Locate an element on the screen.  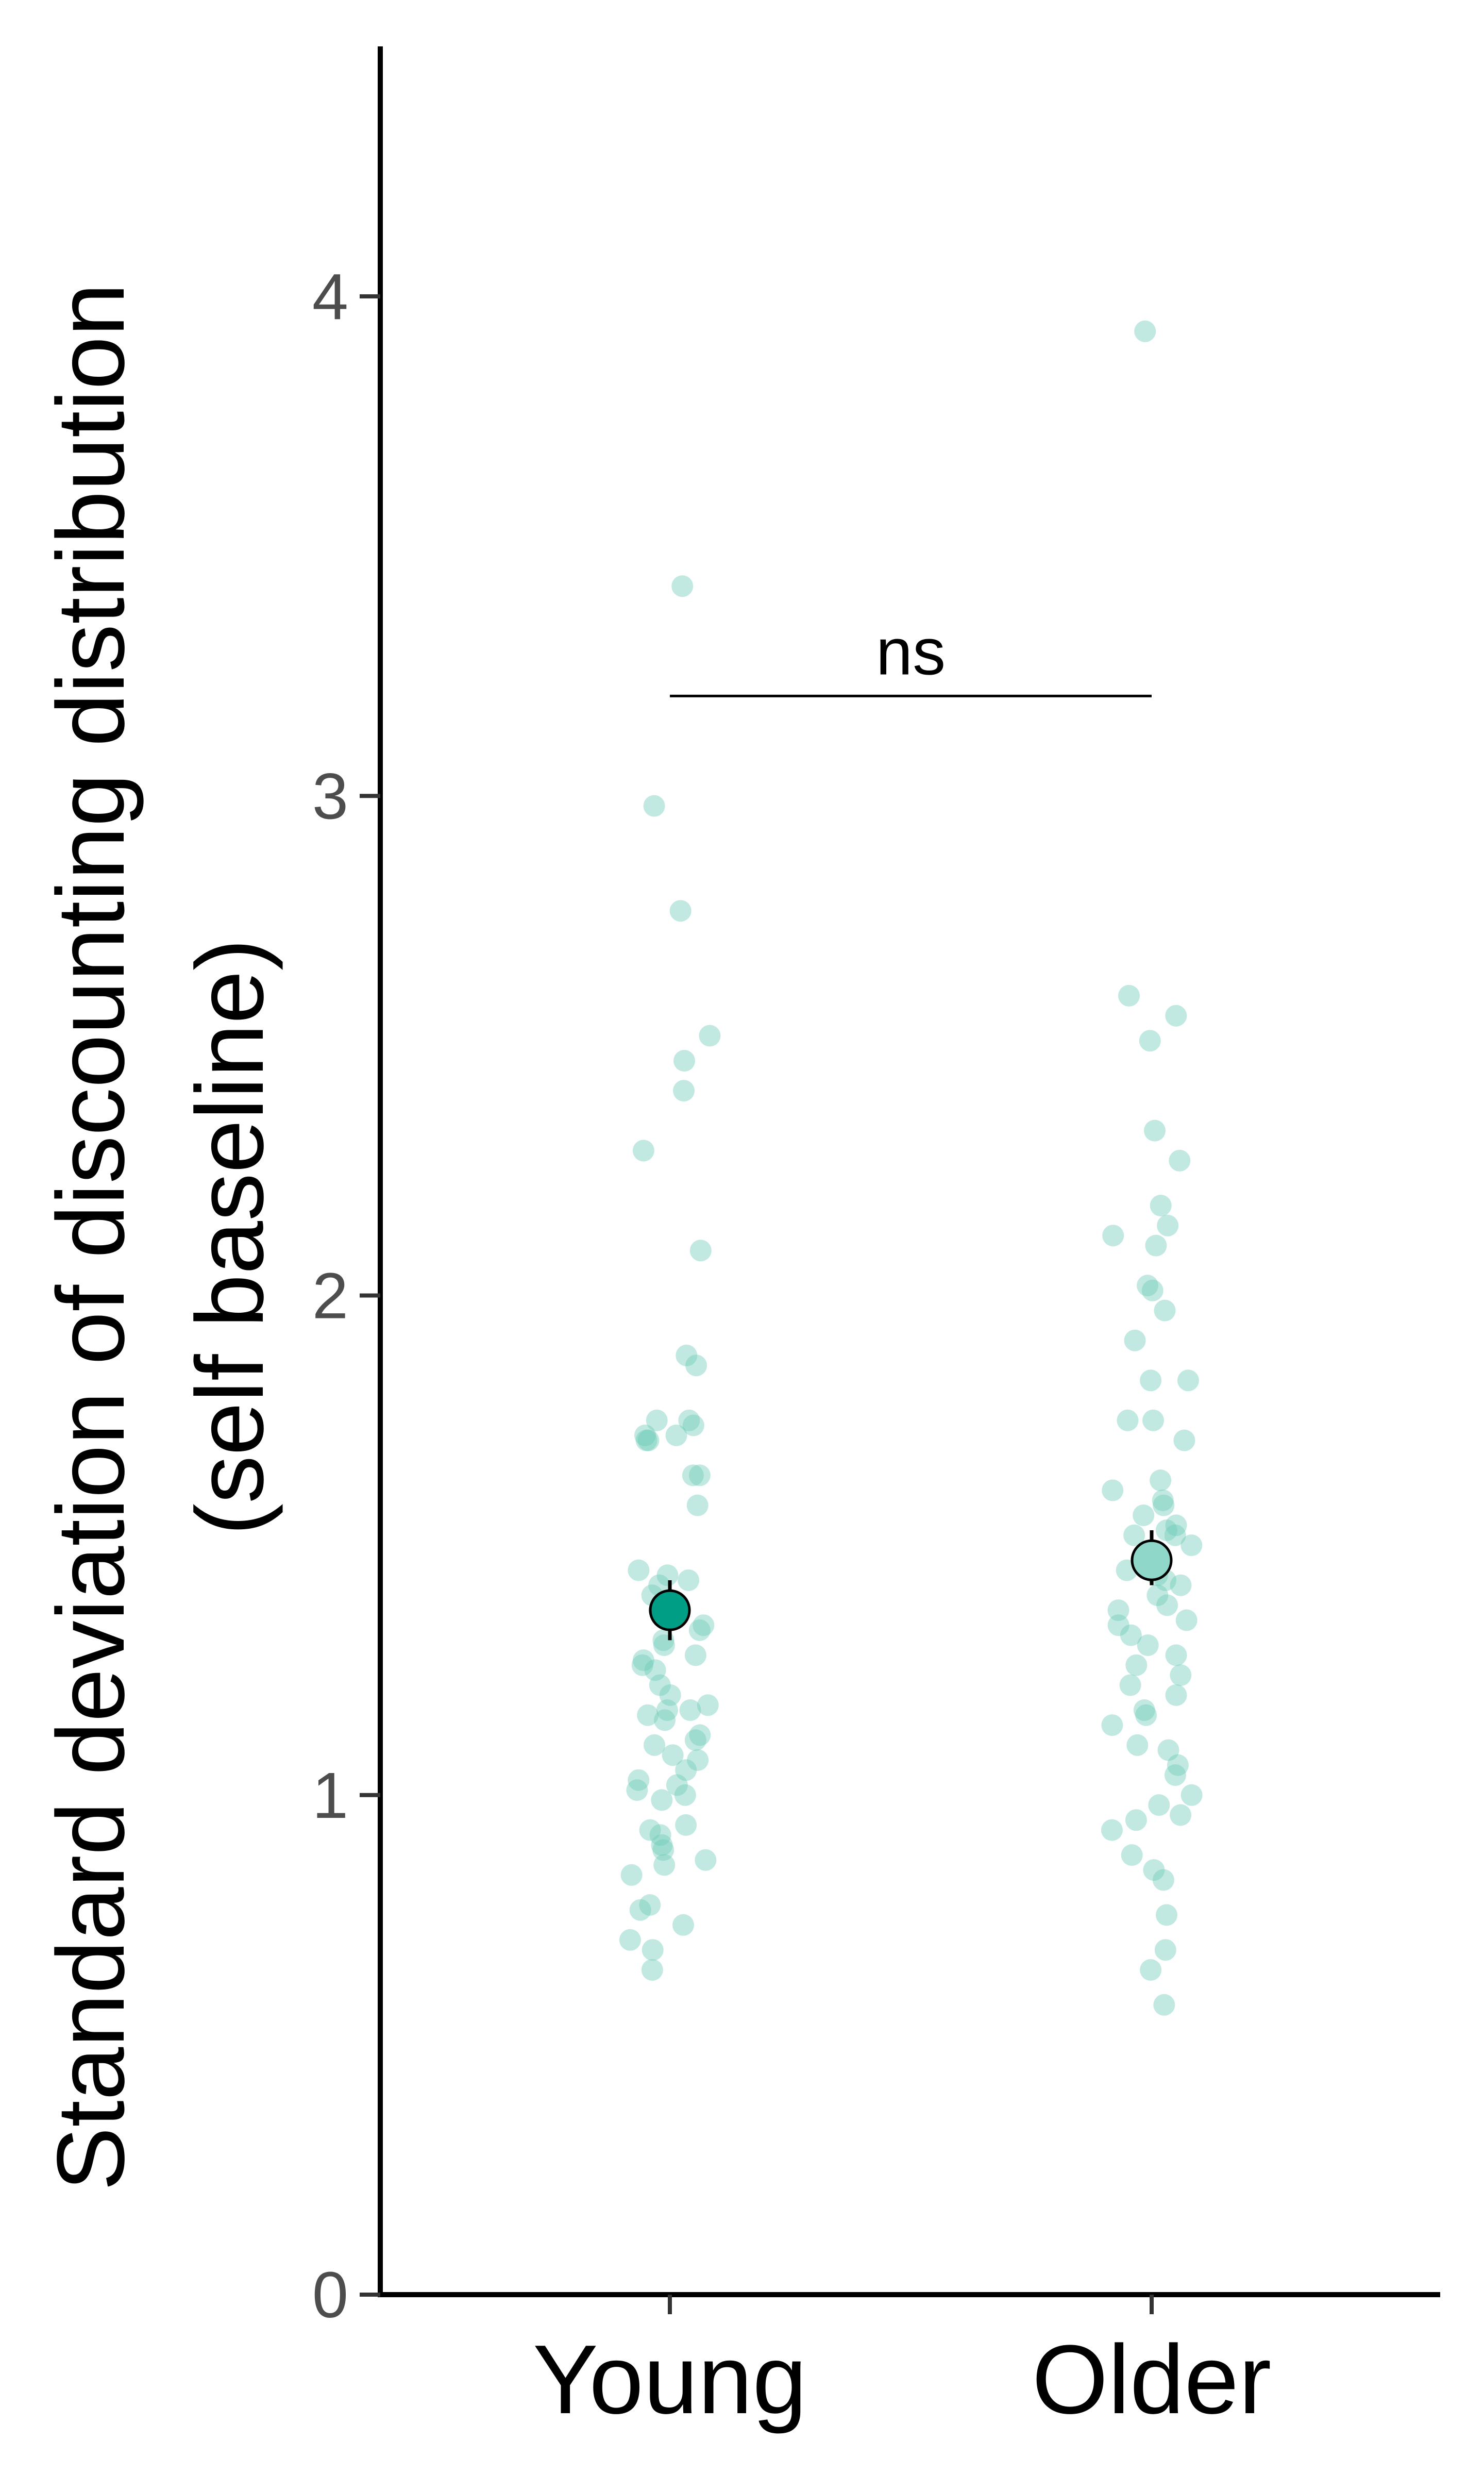
significance-bracket: ns is located at coordinates (911, 656).